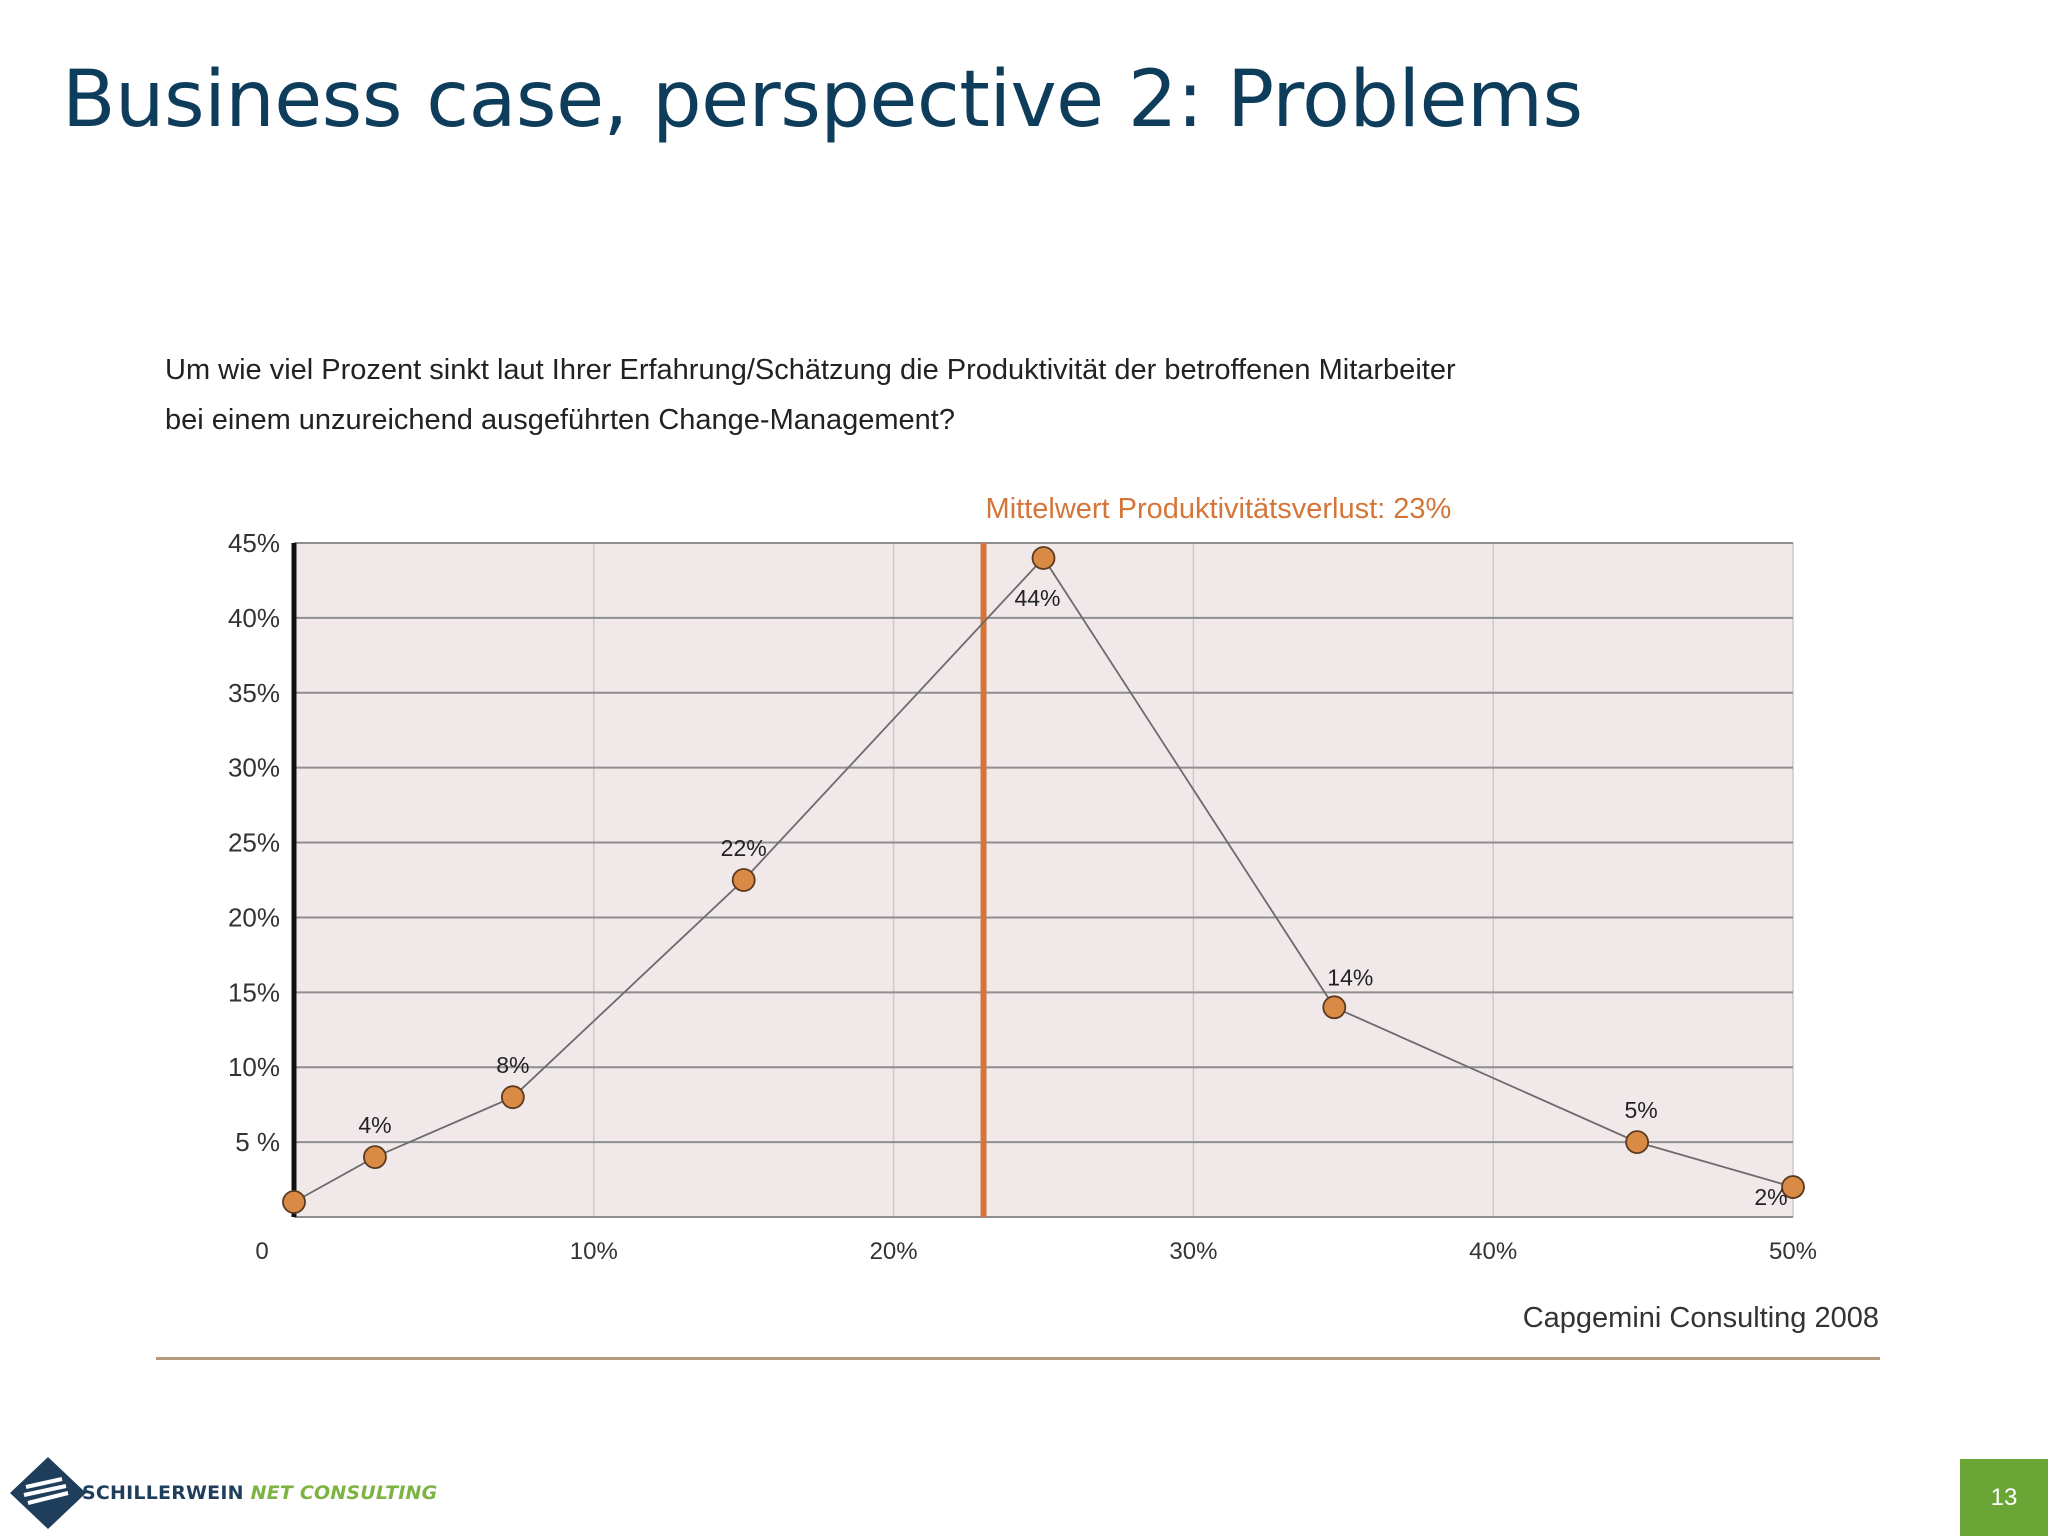 Image resolution: width=2048 pixels, height=1536 pixels. I want to click on data-label: 44%, so click(1037, 598).